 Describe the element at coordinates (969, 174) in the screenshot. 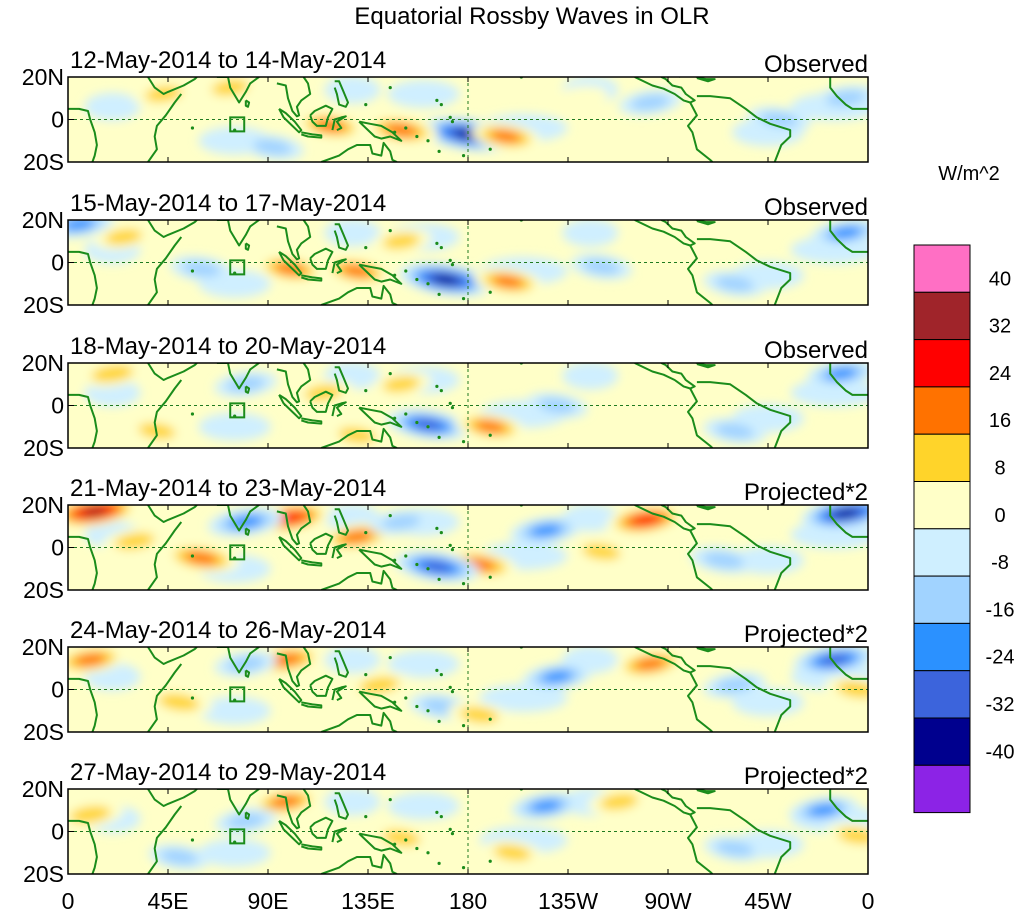

I see `colorbar-units-label: W/m^2` at that location.